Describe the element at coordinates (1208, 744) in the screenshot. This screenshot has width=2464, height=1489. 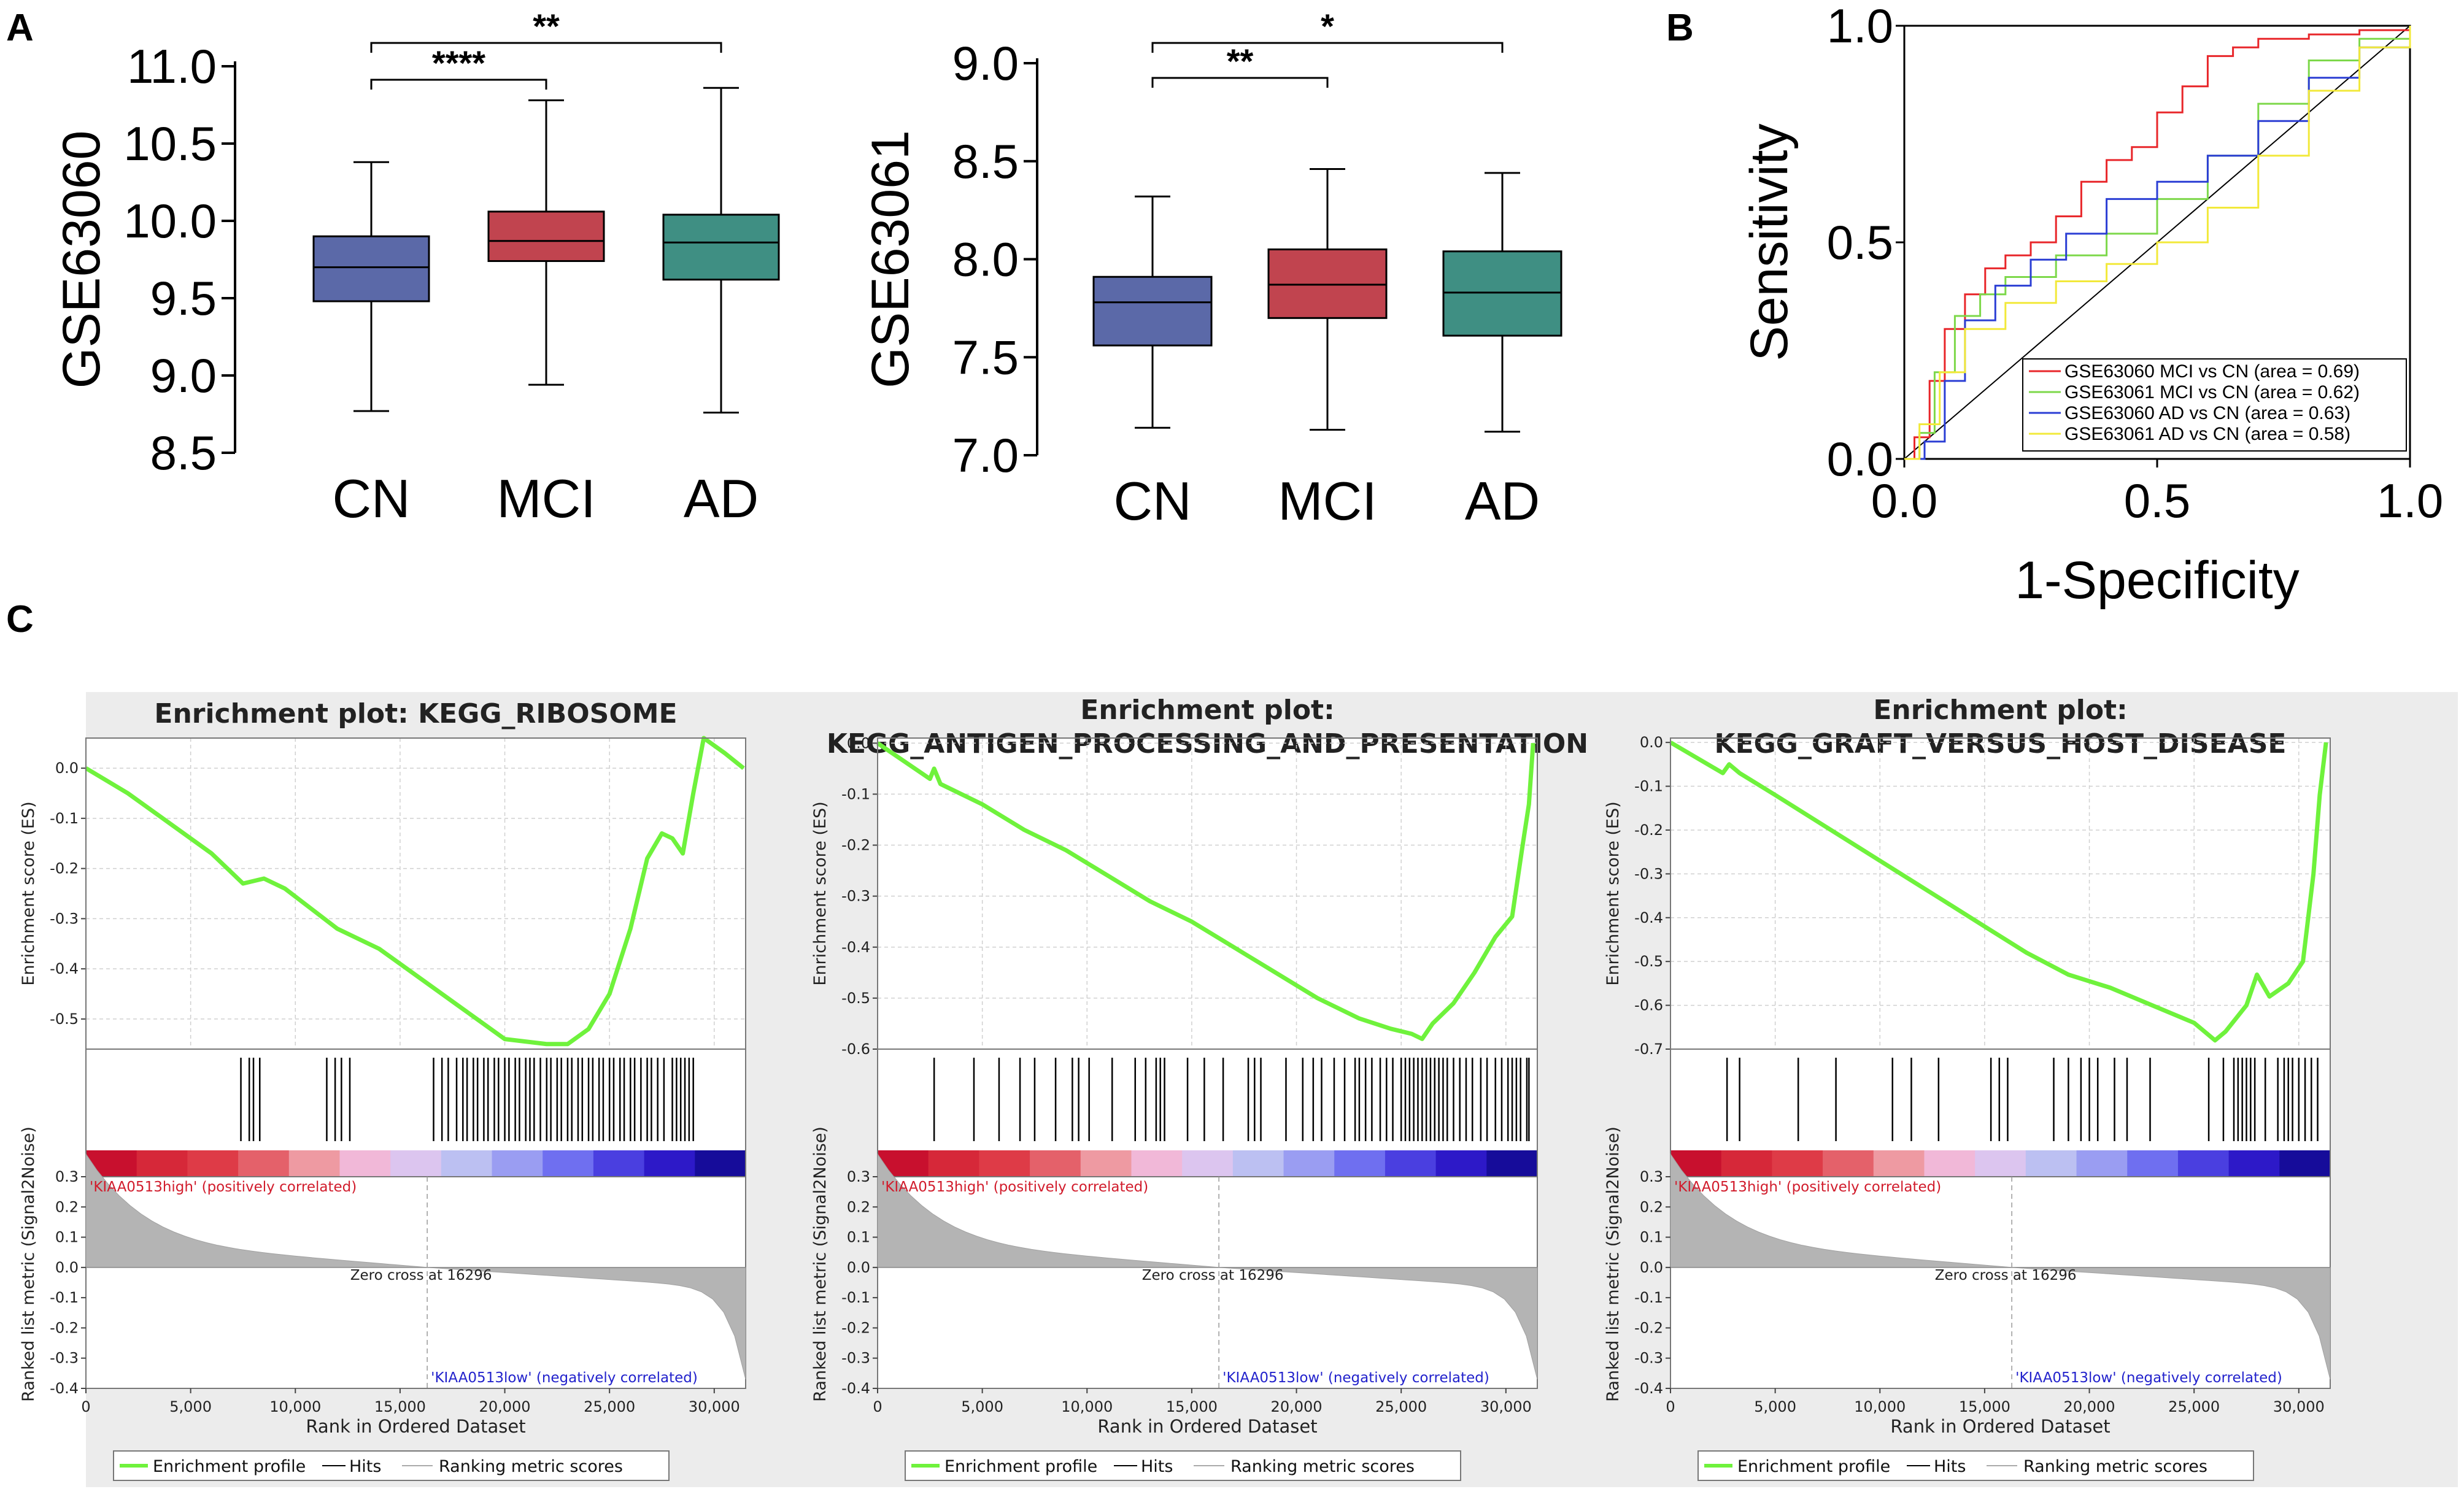
I see `gsea-title: KEGG_ANTIGEN_PROCESSING_AND_PRESENTATION` at that location.